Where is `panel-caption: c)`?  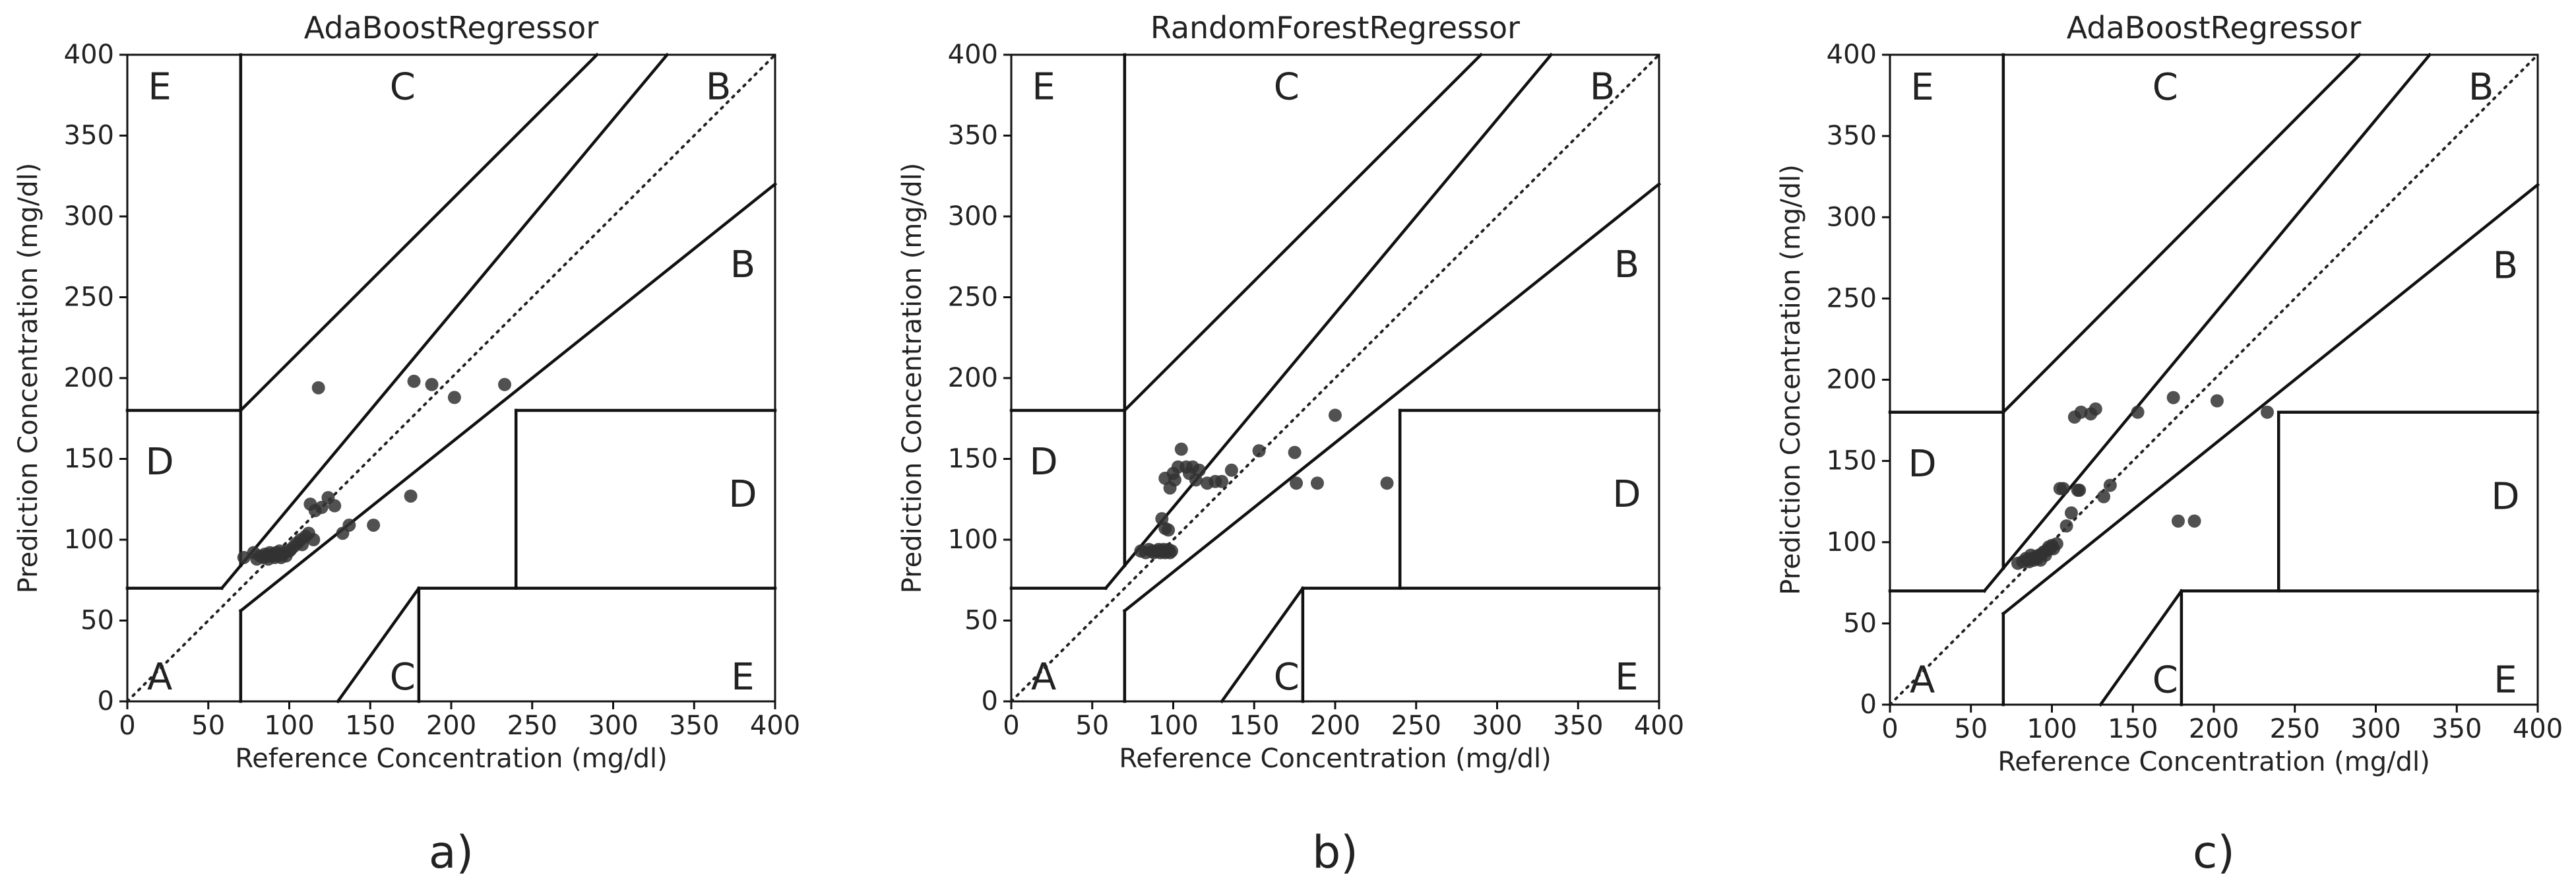
panel-caption: c) is located at coordinates (2214, 853).